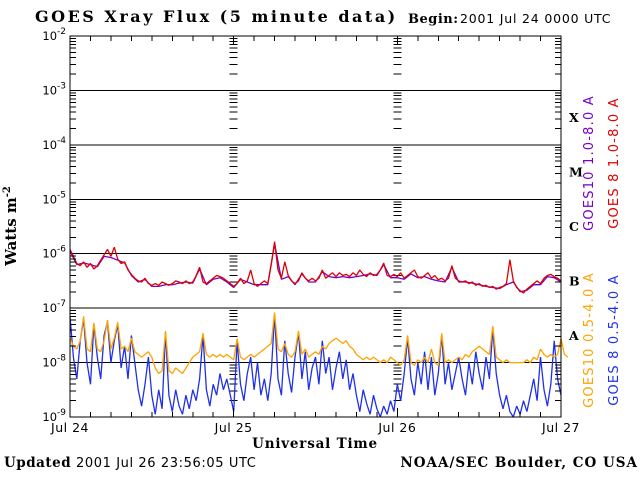 Image resolution: width=640 pixels, height=480 pixels. Describe the element at coordinates (396, 427) in the screenshot. I see `x-tick-label: Jul 26` at that location.